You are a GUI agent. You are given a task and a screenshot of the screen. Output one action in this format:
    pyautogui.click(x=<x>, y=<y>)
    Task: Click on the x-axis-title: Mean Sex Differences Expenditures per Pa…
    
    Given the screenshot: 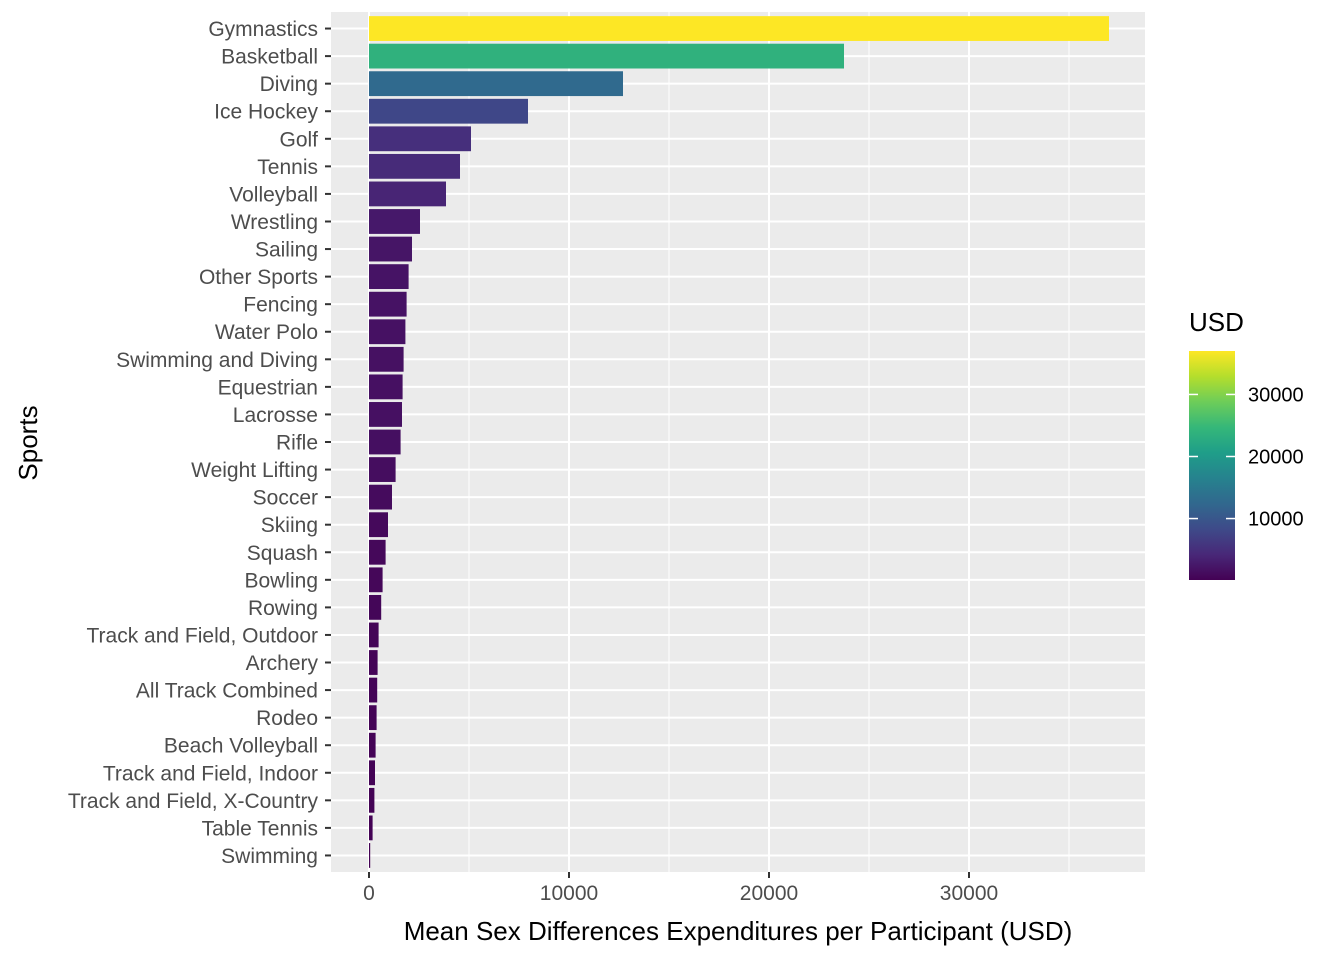 What is the action you would take?
    pyautogui.click(x=738, y=931)
    